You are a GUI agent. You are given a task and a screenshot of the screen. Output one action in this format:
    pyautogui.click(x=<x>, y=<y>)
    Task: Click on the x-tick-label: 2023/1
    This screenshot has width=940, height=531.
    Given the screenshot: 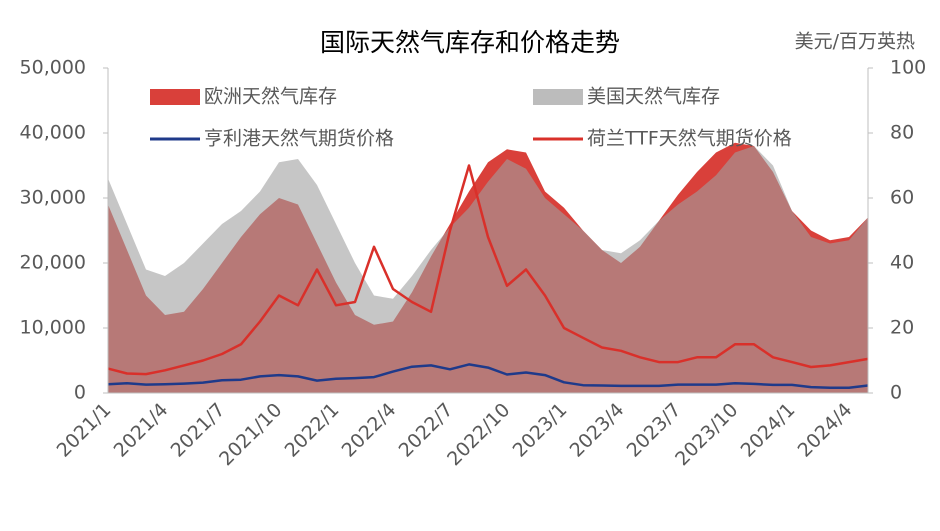 What is the action you would take?
    pyautogui.click(x=540, y=430)
    